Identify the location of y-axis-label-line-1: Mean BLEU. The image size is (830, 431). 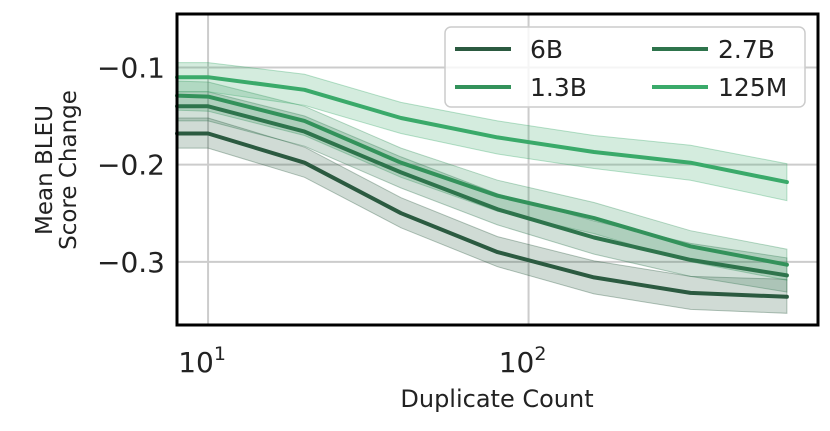
(45, 170).